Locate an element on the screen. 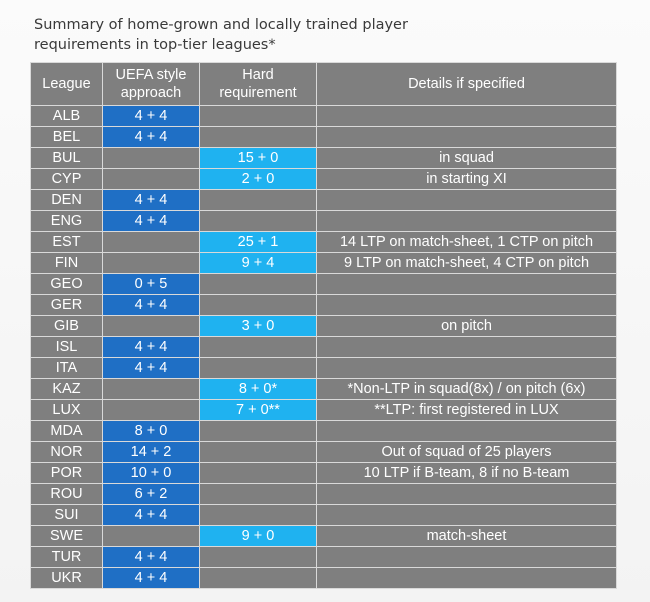  hard-requirement-cell: 2 + 0 is located at coordinates (258, 179).